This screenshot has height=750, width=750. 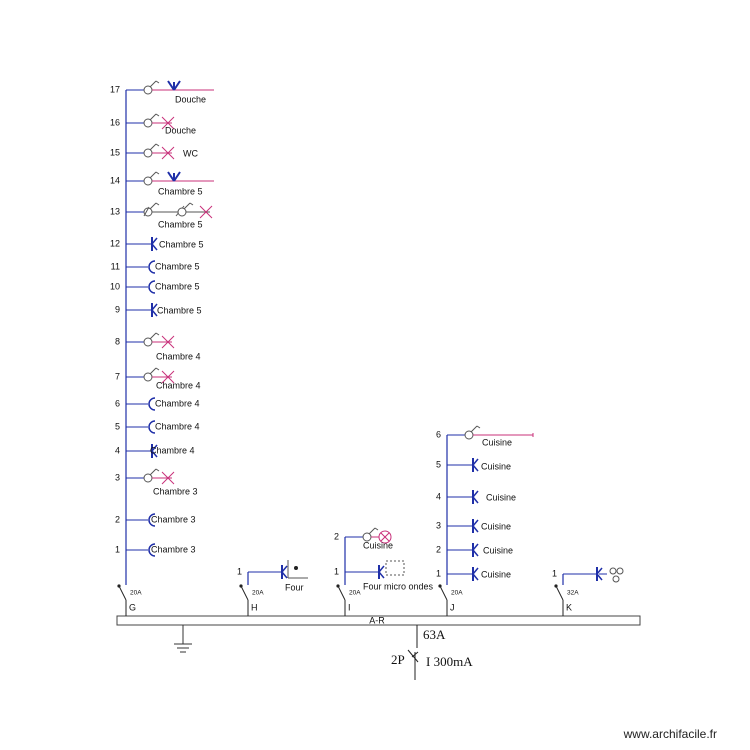 What do you see at coordinates (296, 568) in the screenshot?
I see `appliance-dot` at bounding box center [296, 568].